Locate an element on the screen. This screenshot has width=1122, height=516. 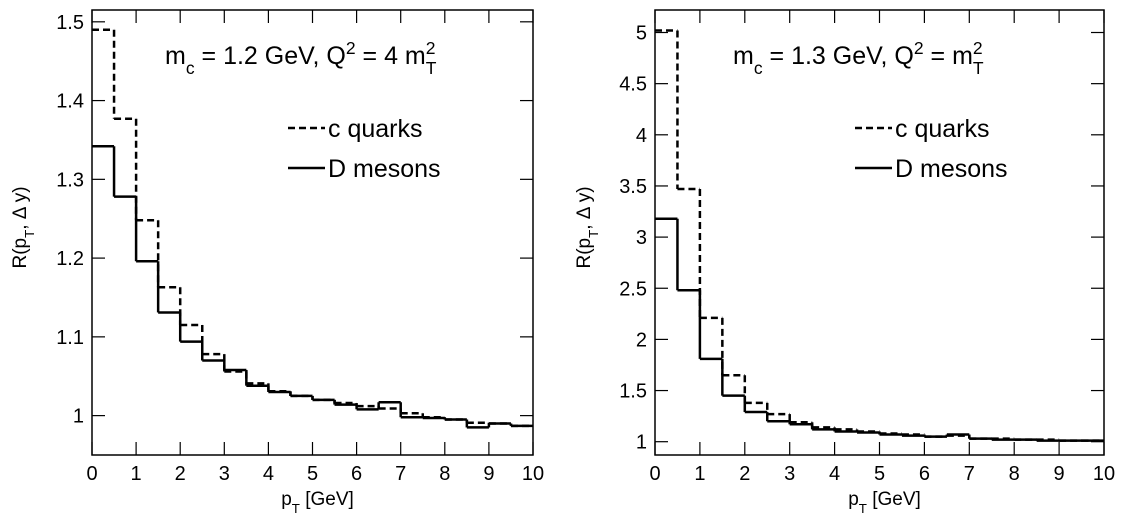
y-tick-label: 3 is located at coordinates (641, 238).